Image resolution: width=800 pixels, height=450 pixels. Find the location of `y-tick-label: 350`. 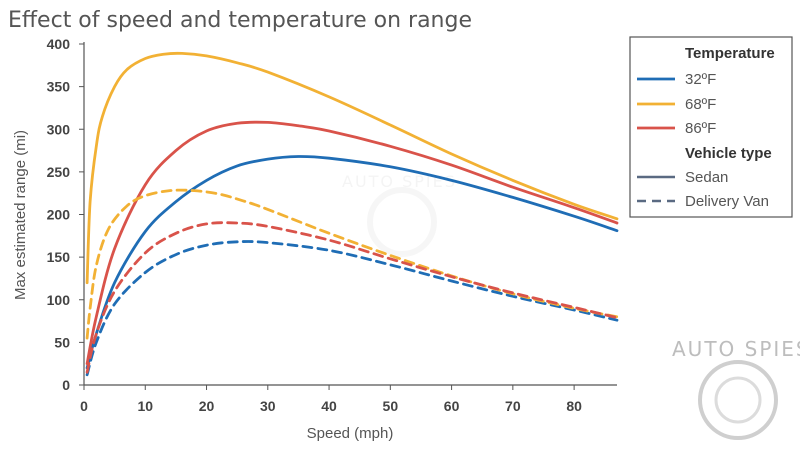

y-tick-label: 350 is located at coordinates (59, 87).